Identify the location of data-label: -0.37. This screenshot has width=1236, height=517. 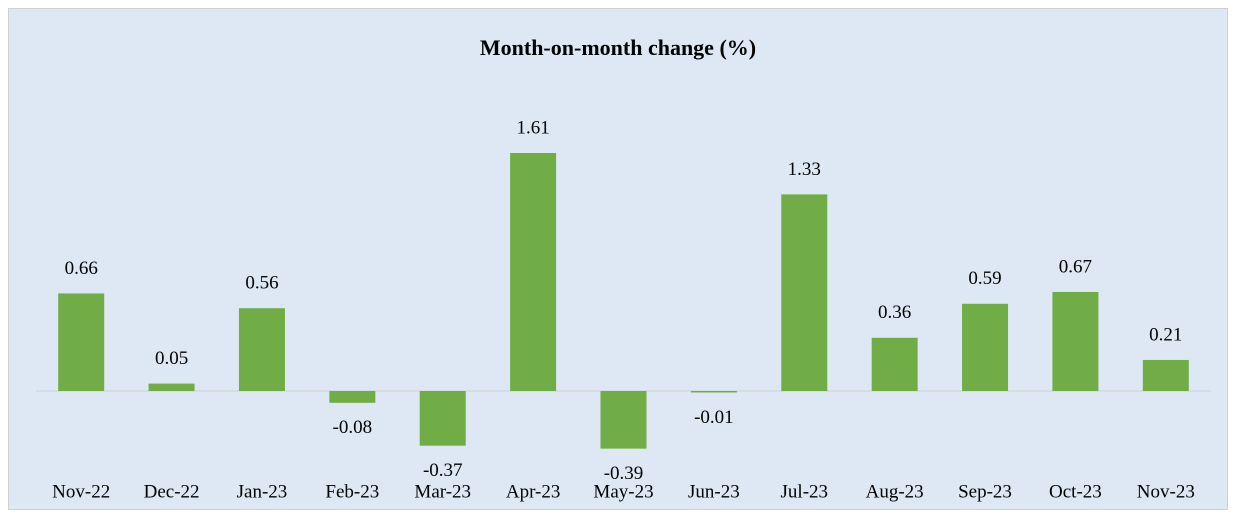
(443, 470).